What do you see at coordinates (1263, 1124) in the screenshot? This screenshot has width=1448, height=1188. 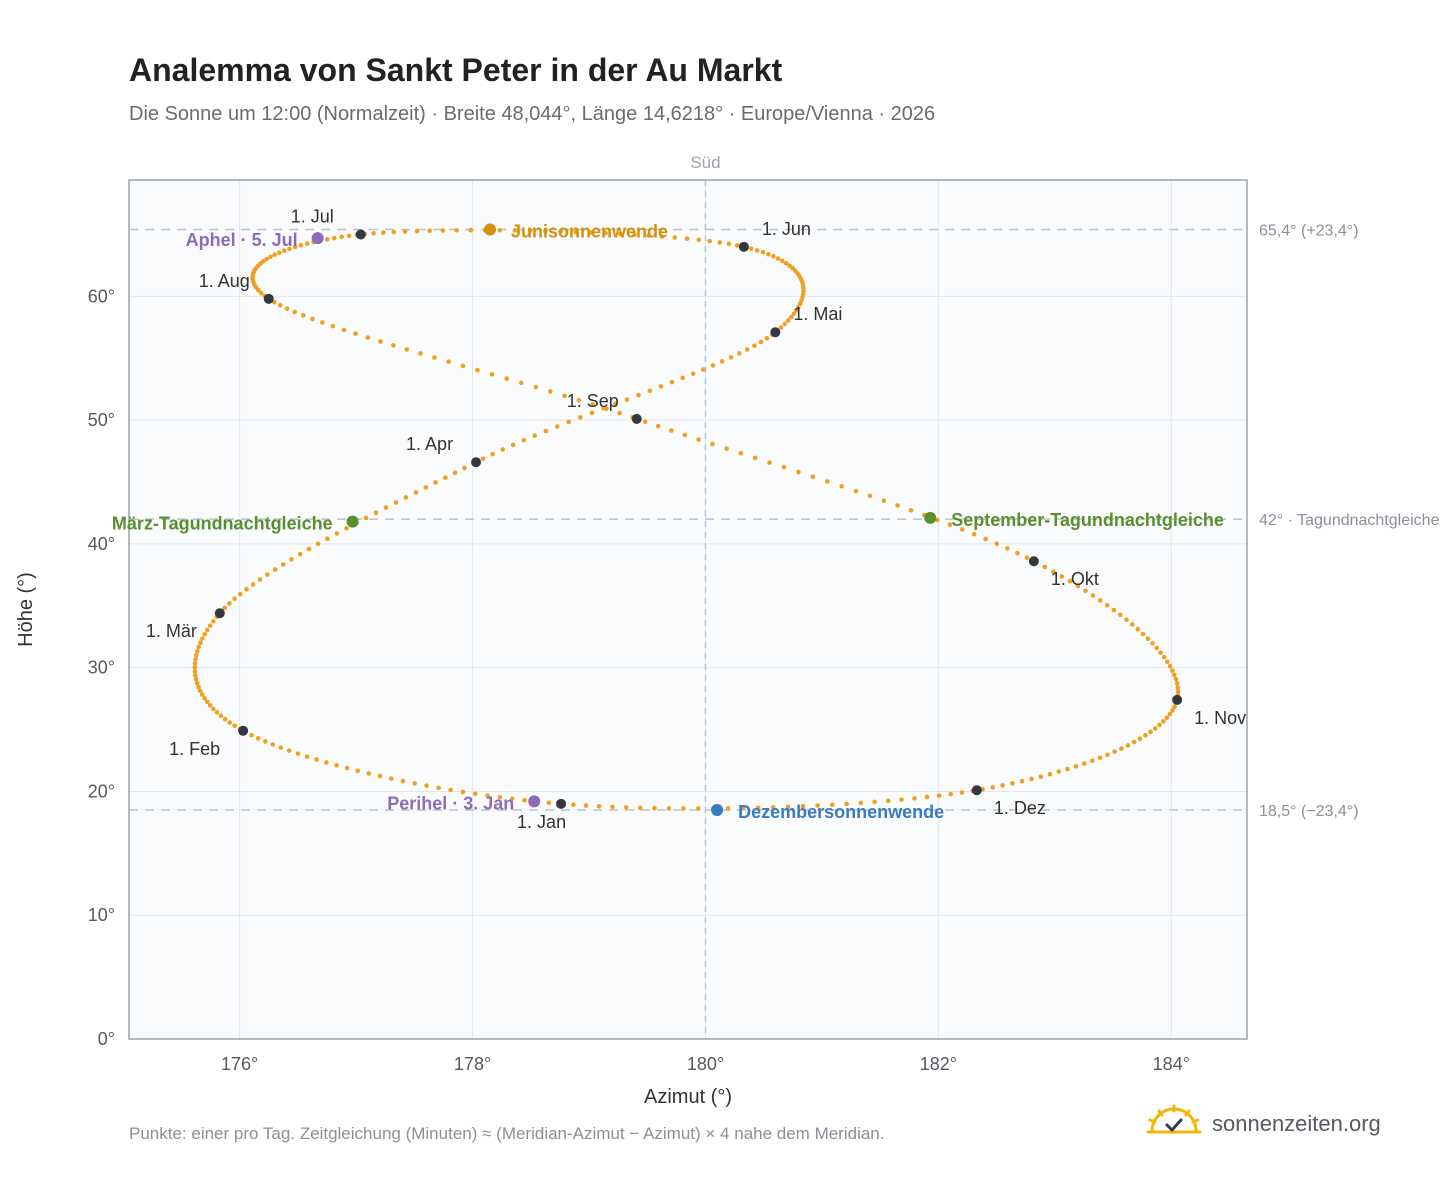 I see `brand-link: sonnenzeiten.org` at bounding box center [1263, 1124].